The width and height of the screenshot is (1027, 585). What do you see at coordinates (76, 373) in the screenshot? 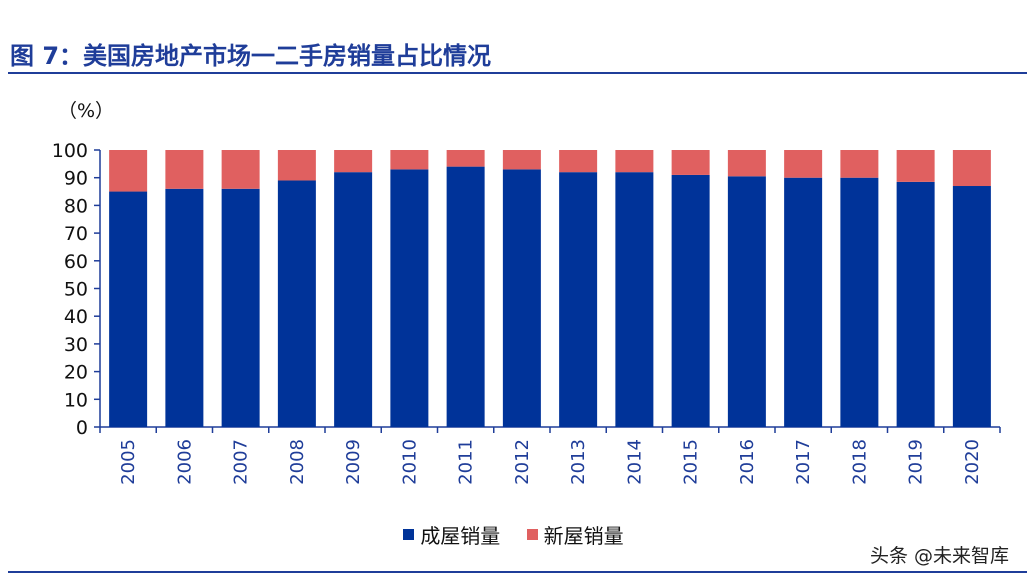
I see `y-tick-label: 20` at bounding box center [76, 373].